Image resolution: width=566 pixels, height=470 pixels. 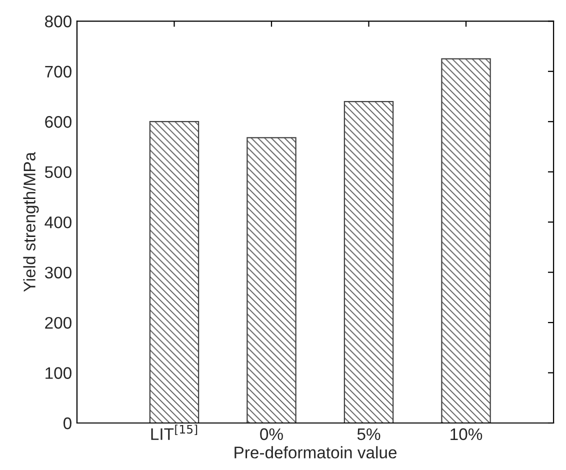 I want to click on y-tick-label: 300, so click(x=58, y=272).